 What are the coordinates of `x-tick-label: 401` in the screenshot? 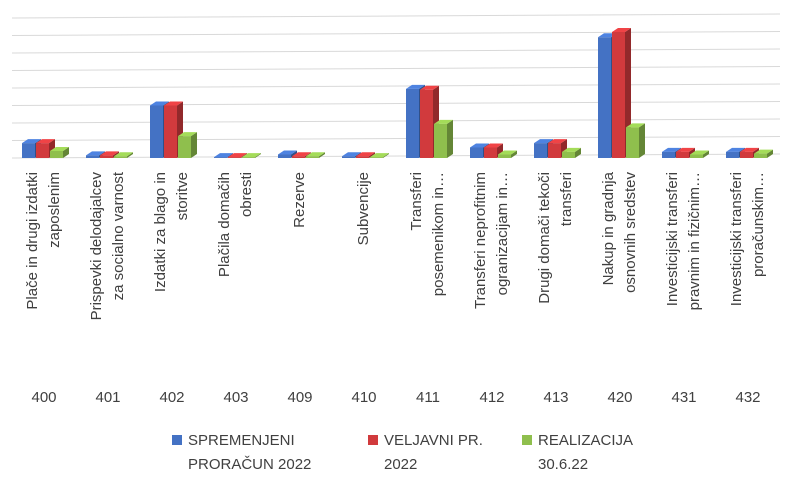 It's located at (107, 397).